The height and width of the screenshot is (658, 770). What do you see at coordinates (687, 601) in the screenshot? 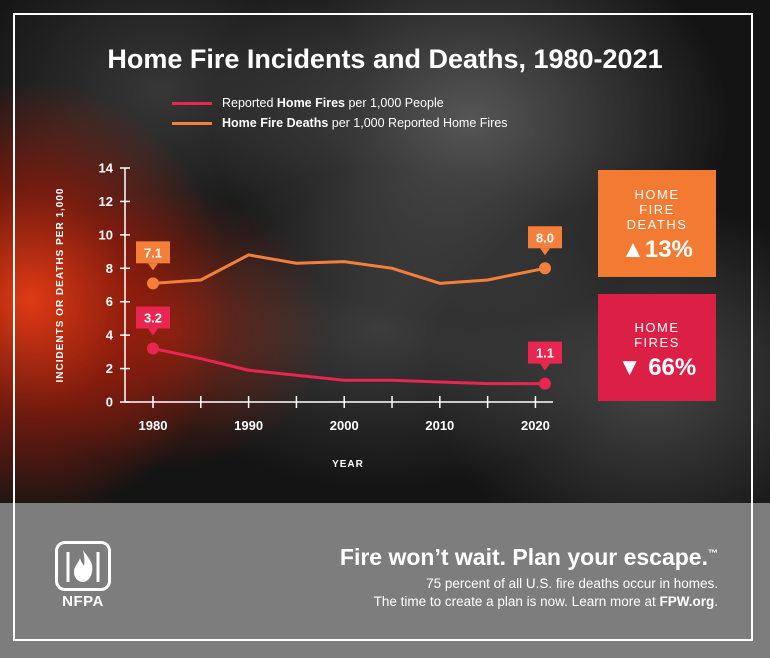
I see `fpw-link: FPW.org` at bounding box center [687, 601].